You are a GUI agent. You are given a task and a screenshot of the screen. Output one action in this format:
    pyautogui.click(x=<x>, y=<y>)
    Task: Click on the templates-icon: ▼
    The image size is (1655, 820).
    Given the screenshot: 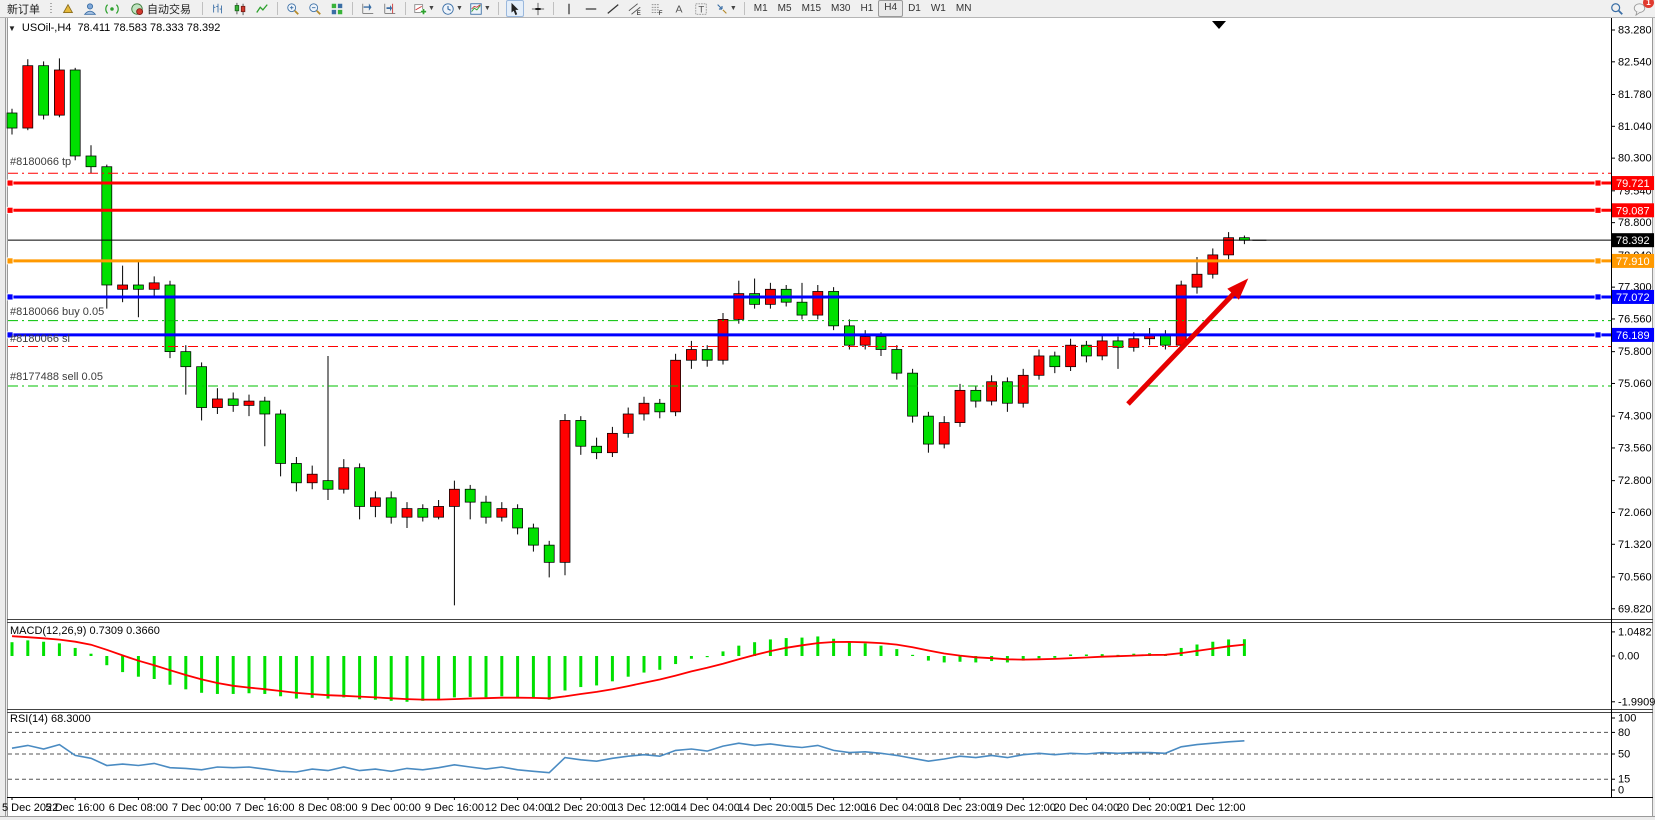 What is the action you would take?
    pyautogui.click(x=480, y=8)
    